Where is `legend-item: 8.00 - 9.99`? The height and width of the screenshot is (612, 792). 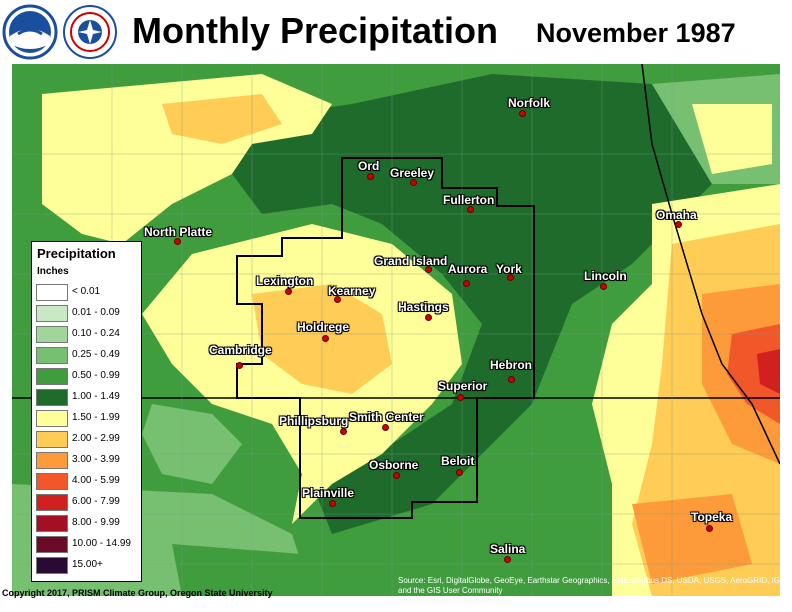
legend-item: 8.00 - 9.99 is located at coordinates (88, 523).